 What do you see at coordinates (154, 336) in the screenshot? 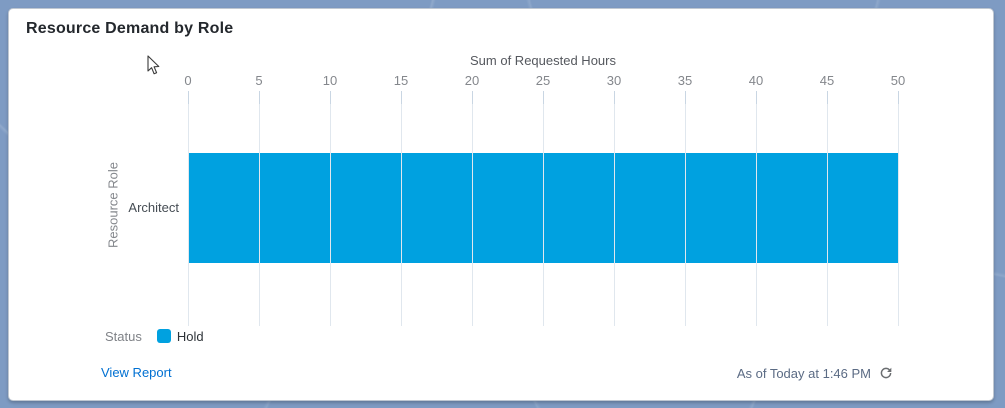
I see `chart-legend: Status Hold` at bounding box center [154, 336].